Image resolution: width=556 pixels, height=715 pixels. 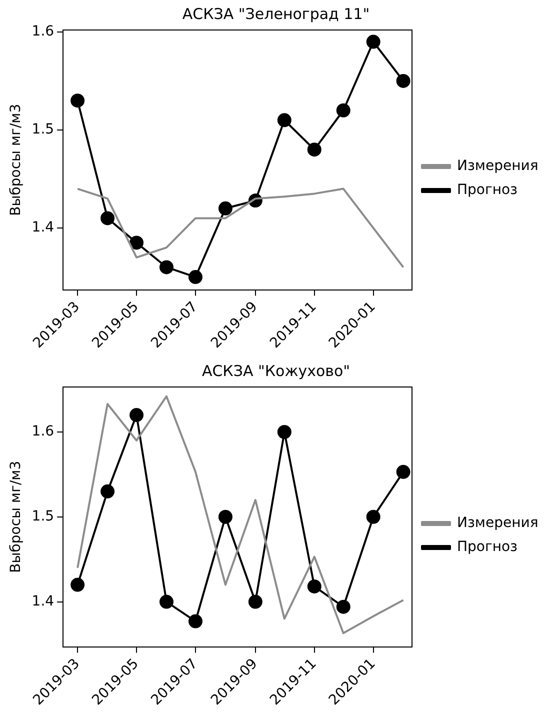 What do you see at coordinates (276, 371) in the screenshot?
I see `chart-title: АСКЗА "Кожухово"` at bounding box center [276, 371].